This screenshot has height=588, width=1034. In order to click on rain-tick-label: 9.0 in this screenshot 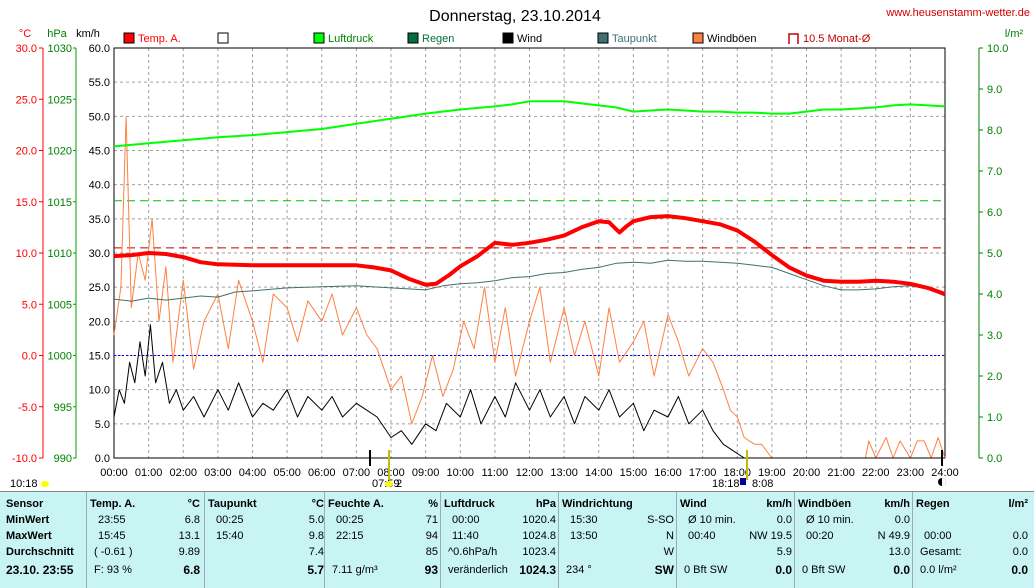, I will do `click(994, 90)`.